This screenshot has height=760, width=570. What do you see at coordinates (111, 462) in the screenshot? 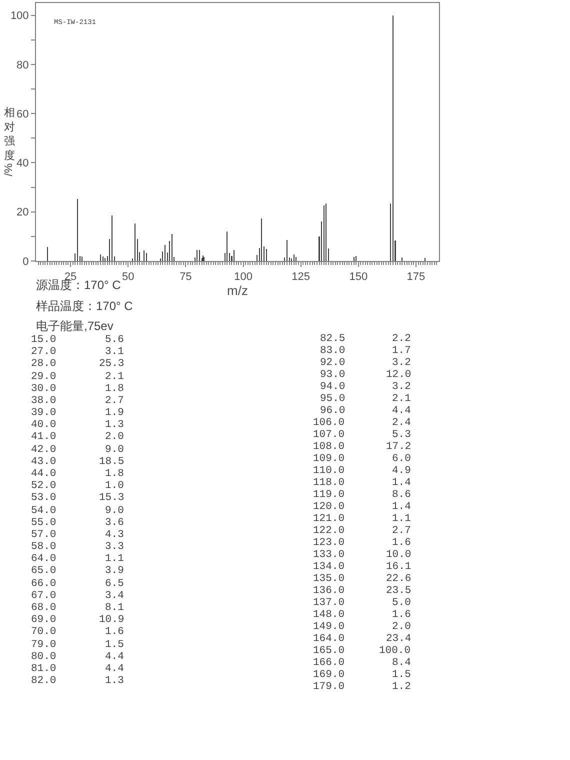
I see `text: 18.5` at bounding box center [111, 462].